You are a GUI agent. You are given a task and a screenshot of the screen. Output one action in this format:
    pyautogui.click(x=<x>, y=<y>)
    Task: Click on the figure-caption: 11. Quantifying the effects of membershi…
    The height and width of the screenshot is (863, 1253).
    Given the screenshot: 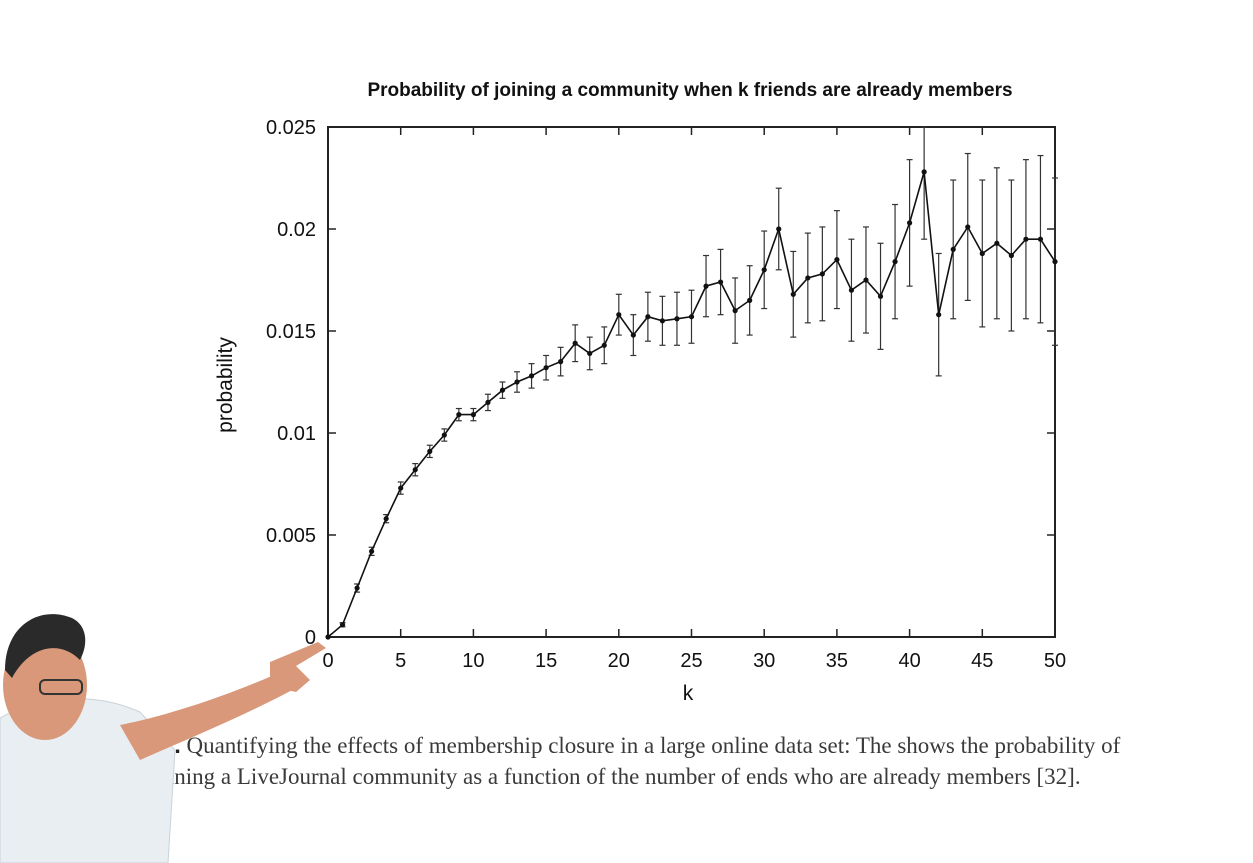 What is the action you would take?
    pyautogui.click(x=642, y=761)
    